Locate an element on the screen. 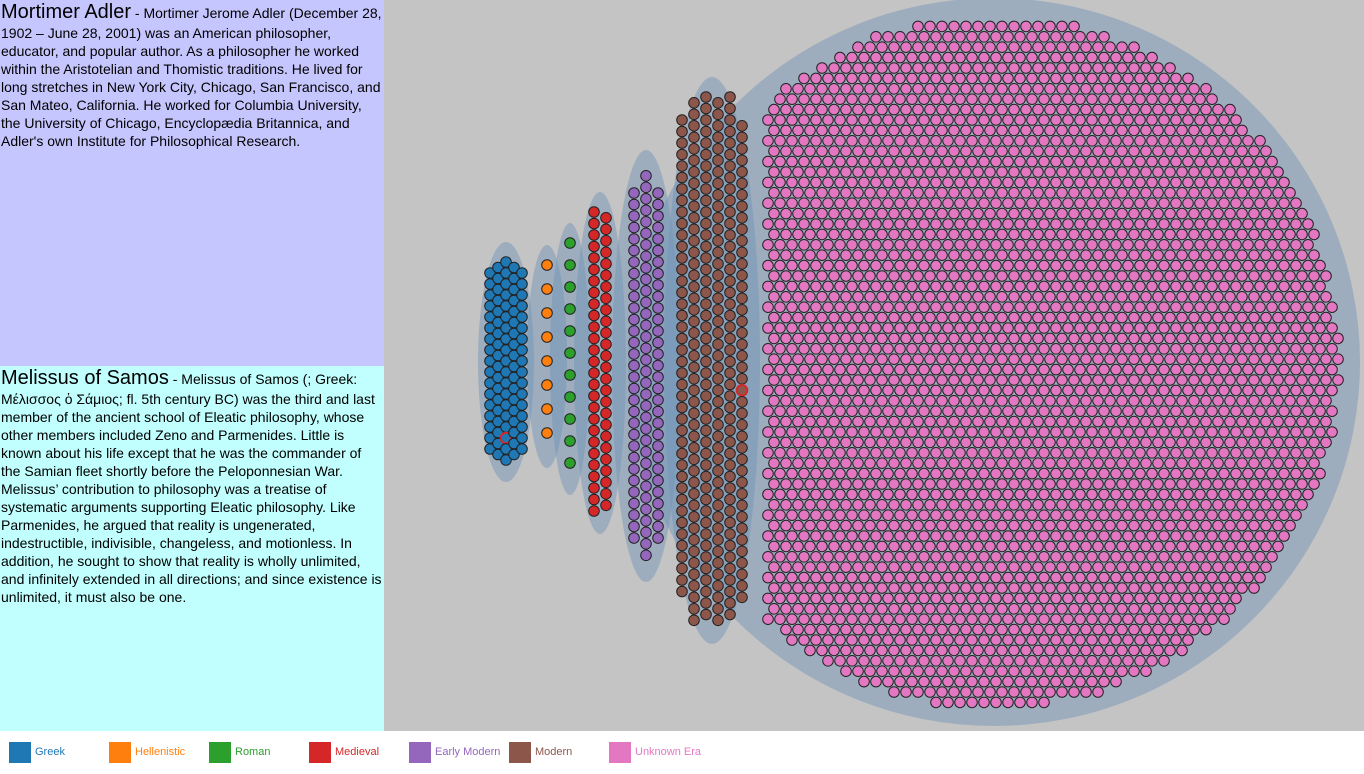  legend-item-greek: Greek is located at coordinates (37, 752).